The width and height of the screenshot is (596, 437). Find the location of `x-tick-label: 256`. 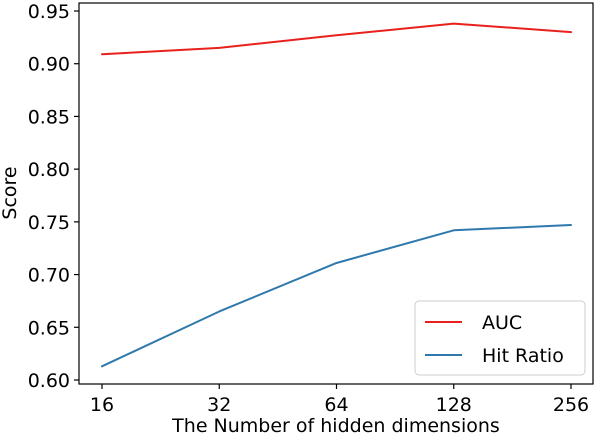

x-tick-label: 256 is located at coordinates (571, 405).